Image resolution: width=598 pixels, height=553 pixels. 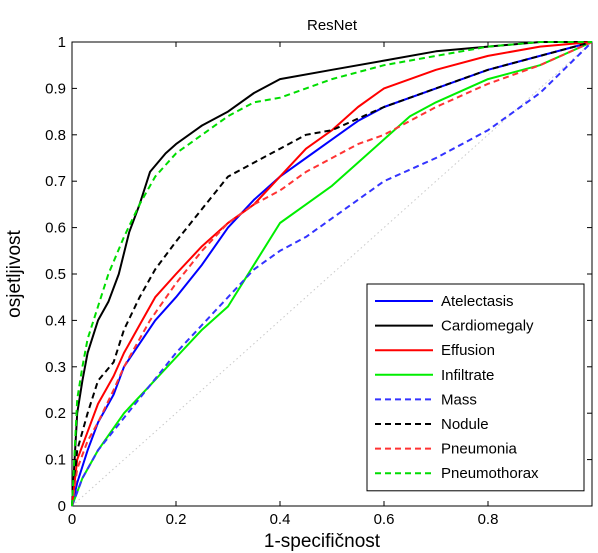 I want to click on y-tick-label: 1, so click(x=62, y=42).